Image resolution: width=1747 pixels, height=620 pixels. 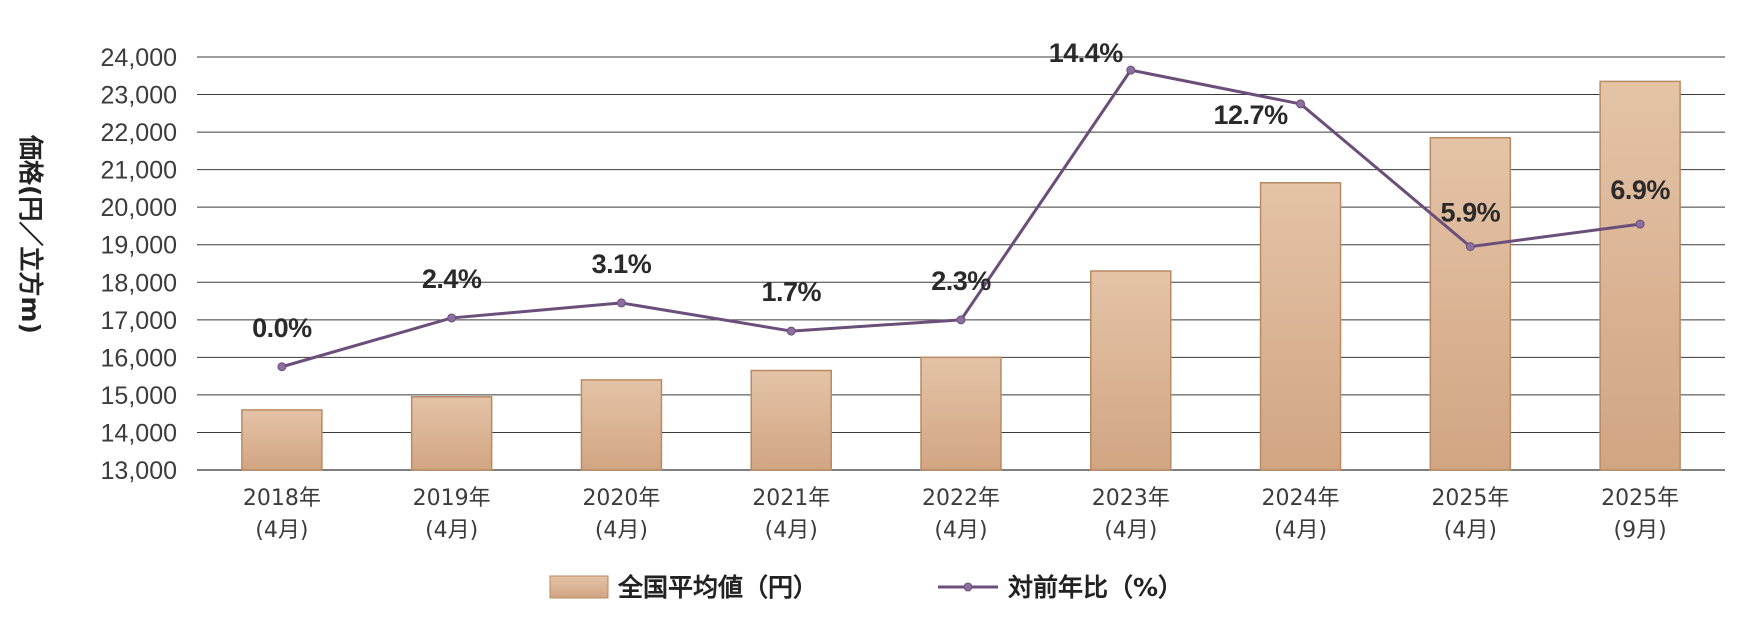 What do you see at coordinates (1640, 530) in the screenshot?
I see `x-tick-sublabel: (9月)` at bounding box center [1640, 530].